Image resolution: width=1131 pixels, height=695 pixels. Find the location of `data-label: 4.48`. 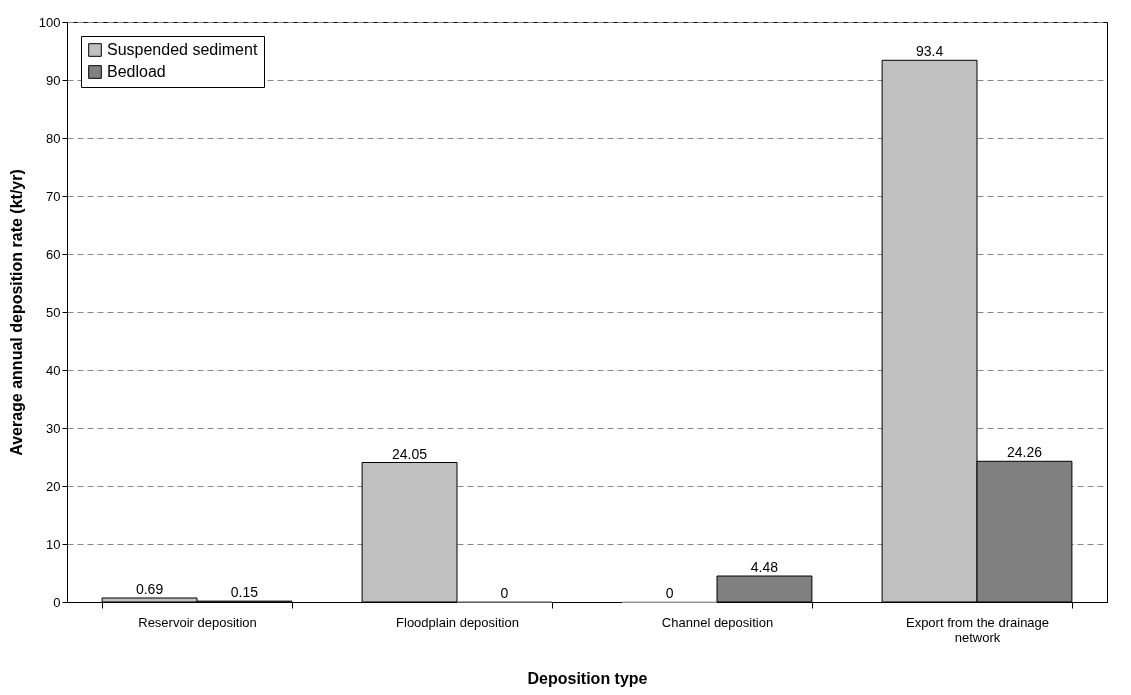

data-label: 4.48 is located at coordinates (764, 567).